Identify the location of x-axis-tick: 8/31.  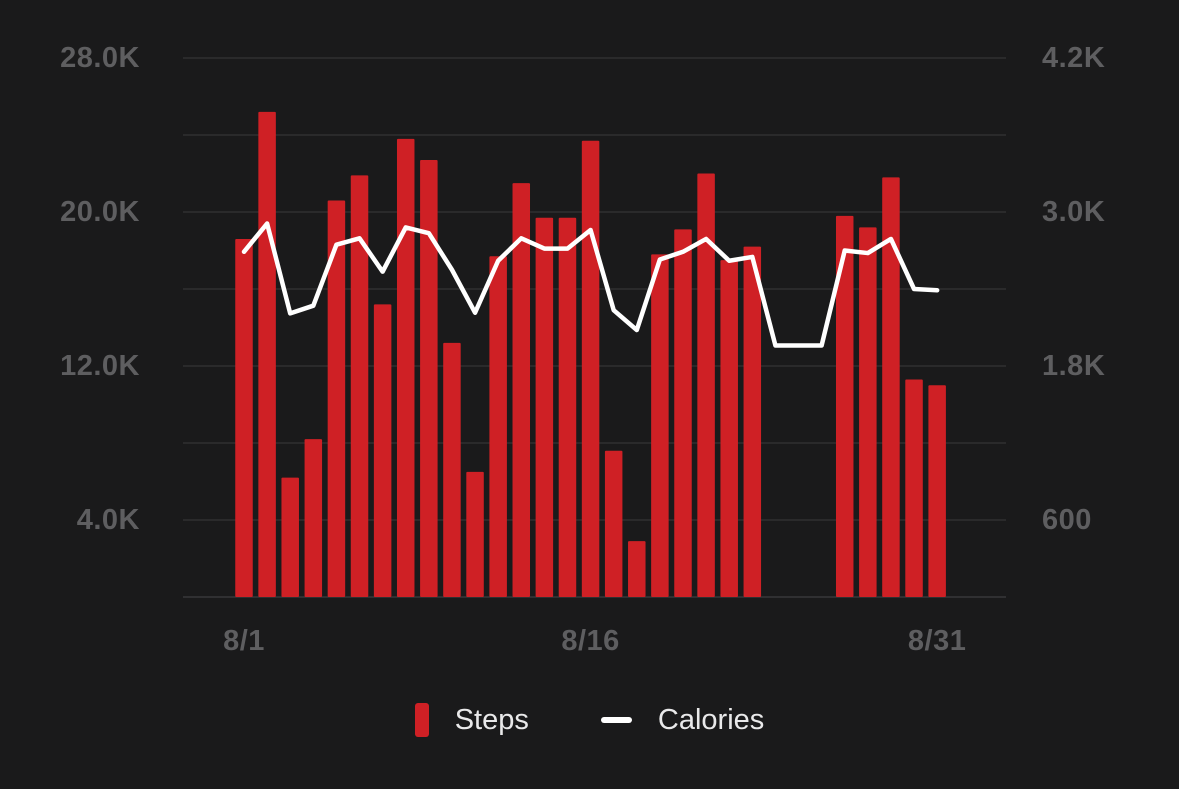
(937, 641).